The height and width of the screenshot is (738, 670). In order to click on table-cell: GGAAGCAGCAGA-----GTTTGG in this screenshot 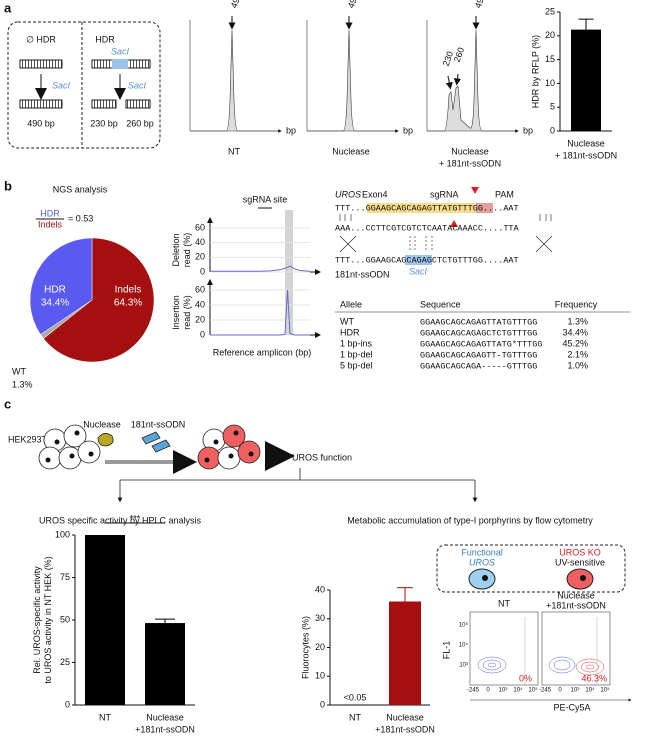, I will do `click(478, 366)`.